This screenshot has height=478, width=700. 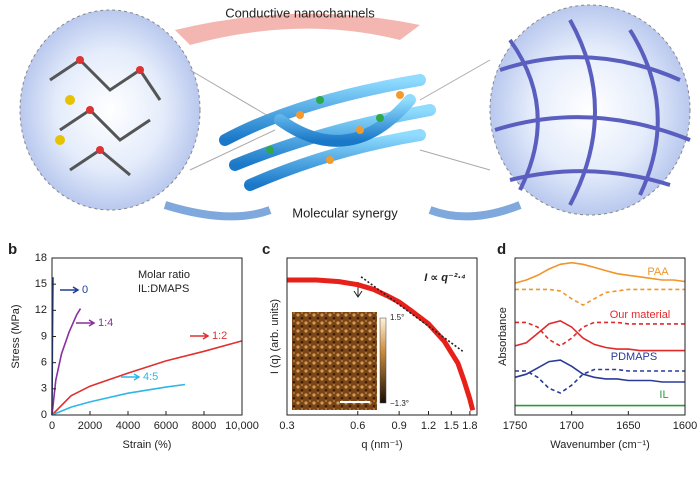 I want to click on y-axis-title: I (q) (arb. units), so click(x=275, y=336).